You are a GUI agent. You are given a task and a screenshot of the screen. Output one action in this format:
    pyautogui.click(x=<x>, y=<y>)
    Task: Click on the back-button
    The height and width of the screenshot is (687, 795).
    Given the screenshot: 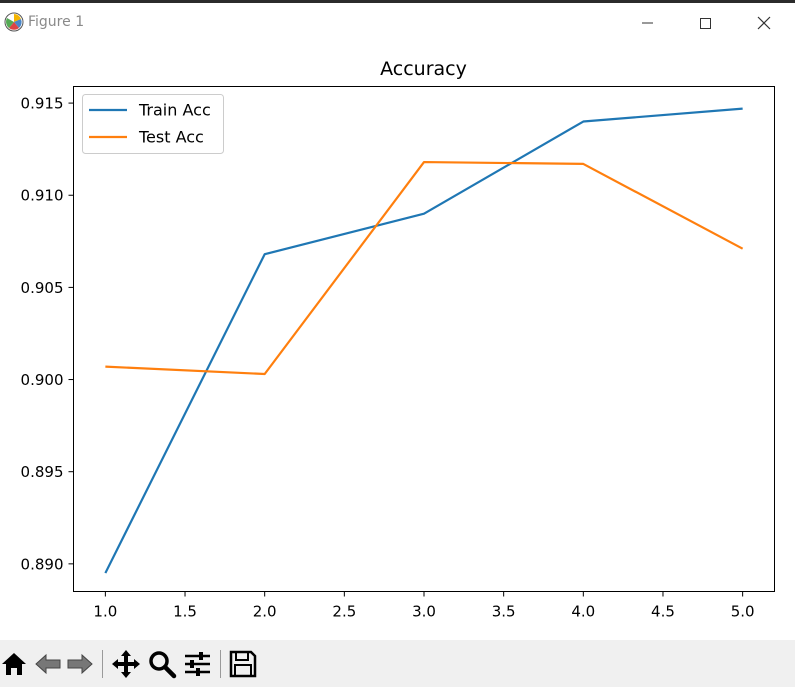 What is the action you would take?
    pyautogui.click(x=50, y=664)
    